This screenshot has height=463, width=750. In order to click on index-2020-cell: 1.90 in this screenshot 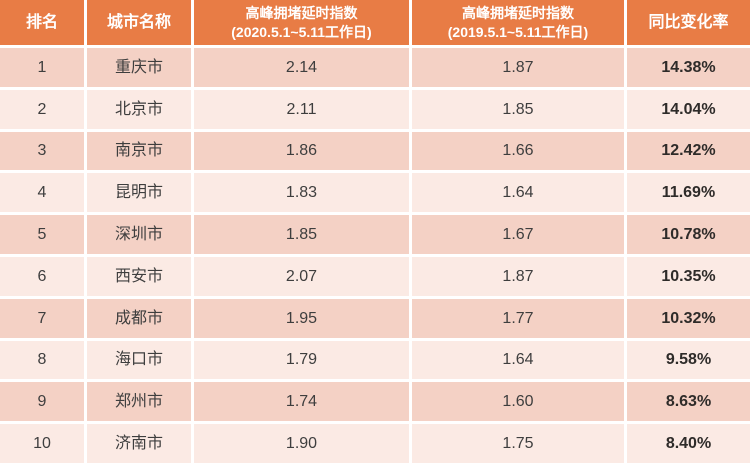, I will do `click(301, 443)`.